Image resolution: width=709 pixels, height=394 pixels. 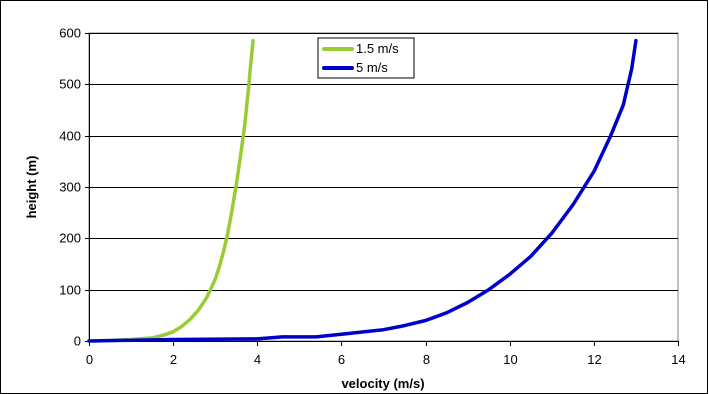 What do you see at coordinates (594, 359) in the screenshot?
I see `x-tick-label-12: 12` at bounding box center [594, 359].